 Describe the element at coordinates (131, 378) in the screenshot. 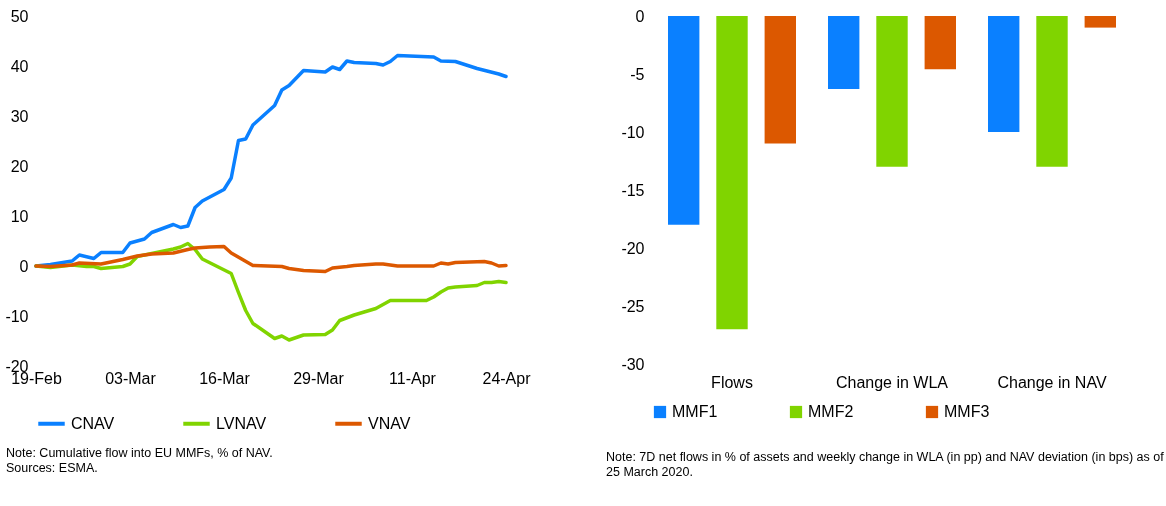

I see `x-tick-label: 03-Mar` at that location.